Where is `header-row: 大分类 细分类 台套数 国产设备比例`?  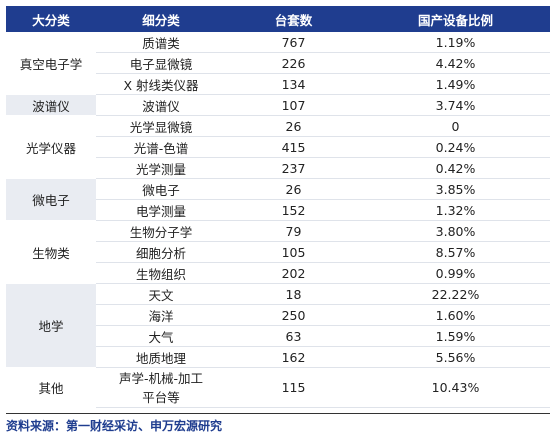 header-row: 大分类 细分类 台套数 国产设备比例 is located at coordinates (278, 19).